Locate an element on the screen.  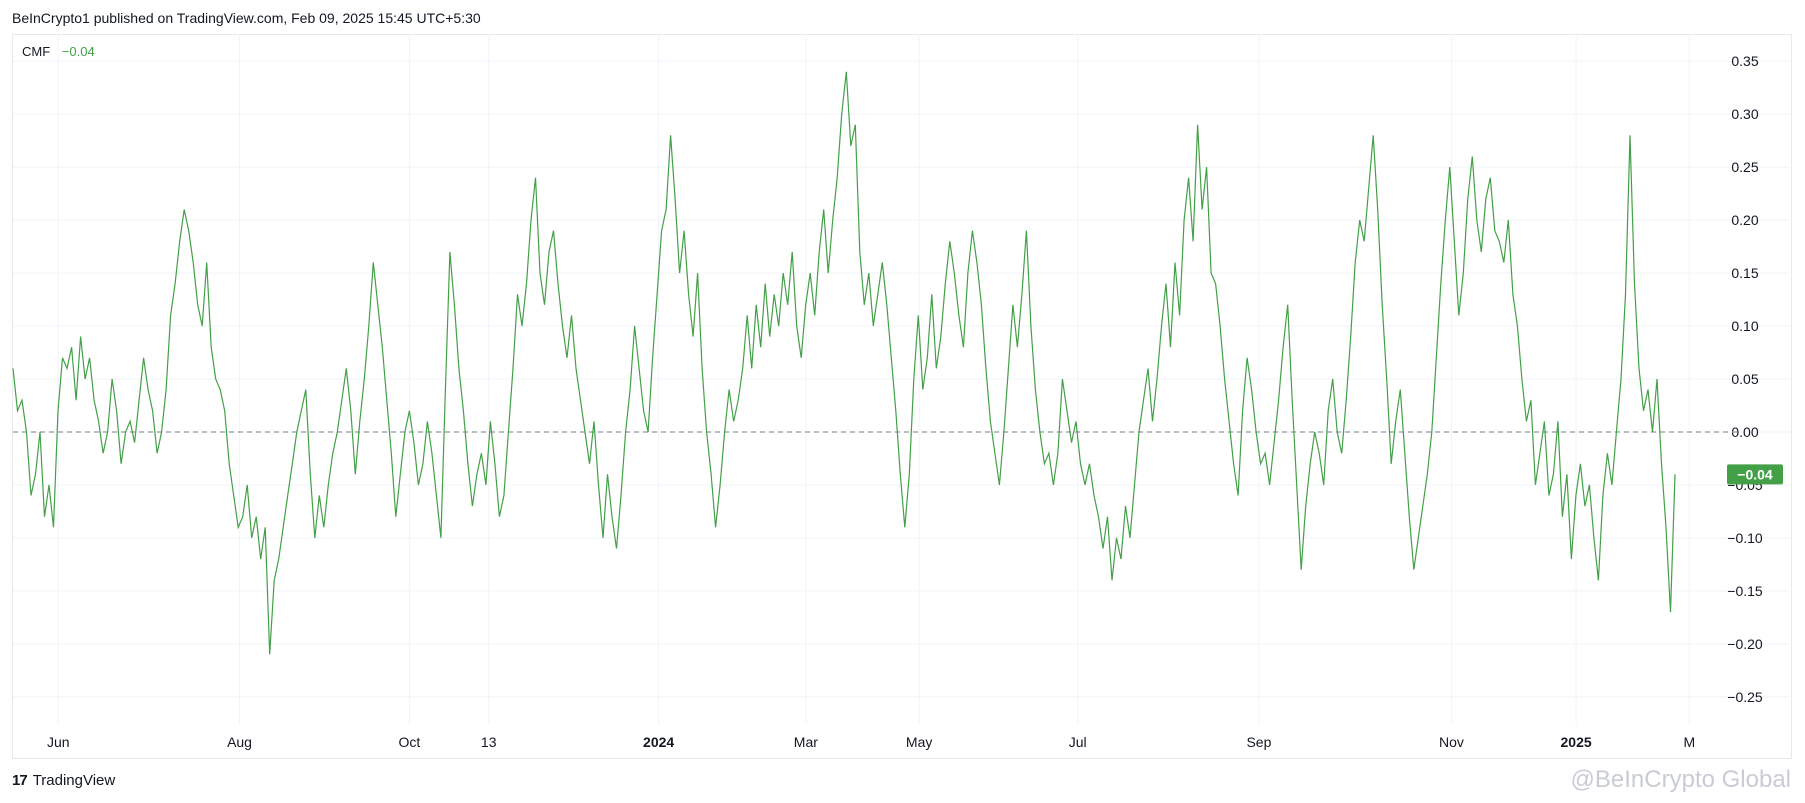
x-tick-label: Sep is located at coordinates (1258, 742).